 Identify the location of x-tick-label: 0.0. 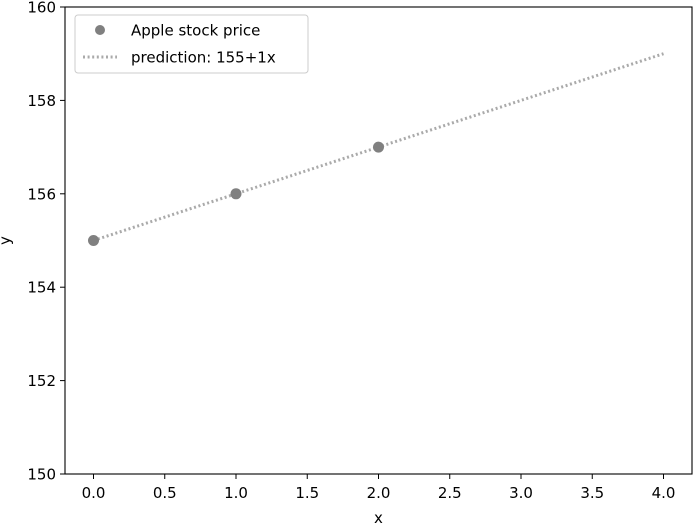
(94, 493).